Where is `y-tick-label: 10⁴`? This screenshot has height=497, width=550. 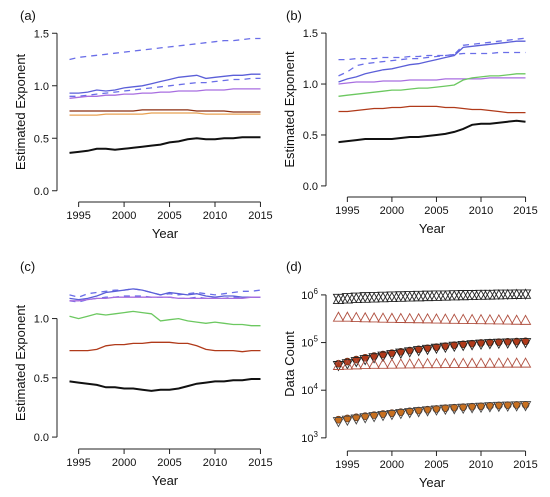
y-tick-label: 10⁴ is located at coordinates (309, 389).